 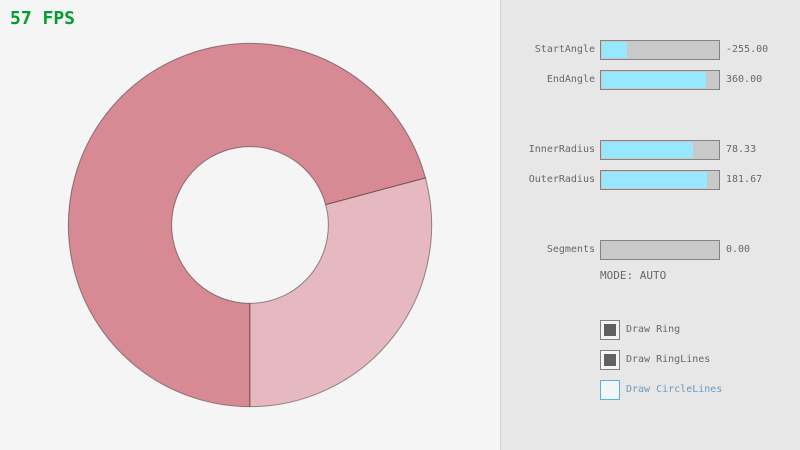 I want to click on endangle-label: EndAngle, so click(x=570, y=79).